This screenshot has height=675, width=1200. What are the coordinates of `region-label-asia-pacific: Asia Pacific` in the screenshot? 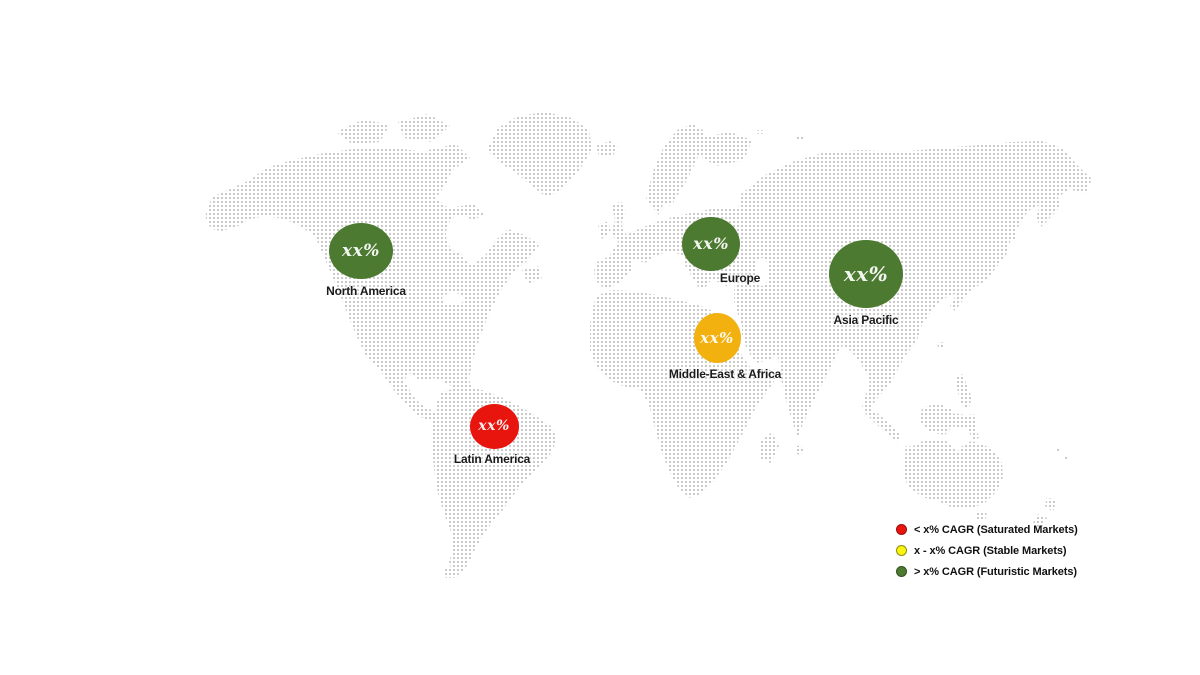 It's located at (866, 320).